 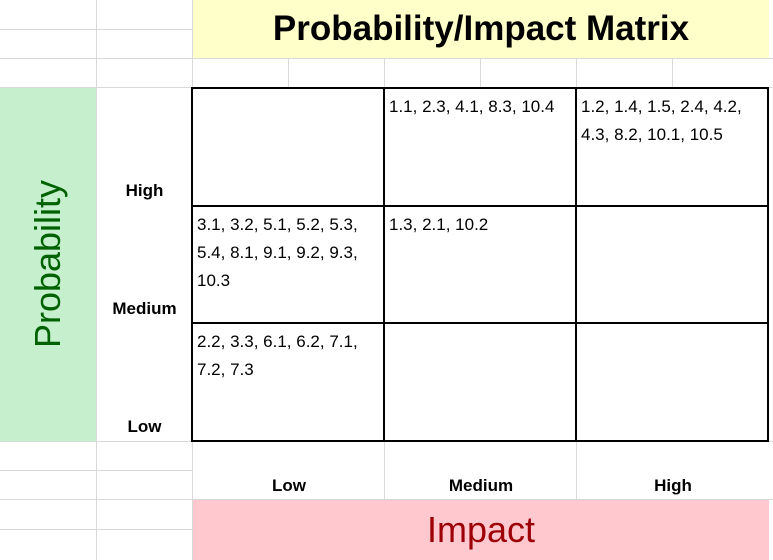 I want to click on probability-axis-band, so click(x=48, y=264).